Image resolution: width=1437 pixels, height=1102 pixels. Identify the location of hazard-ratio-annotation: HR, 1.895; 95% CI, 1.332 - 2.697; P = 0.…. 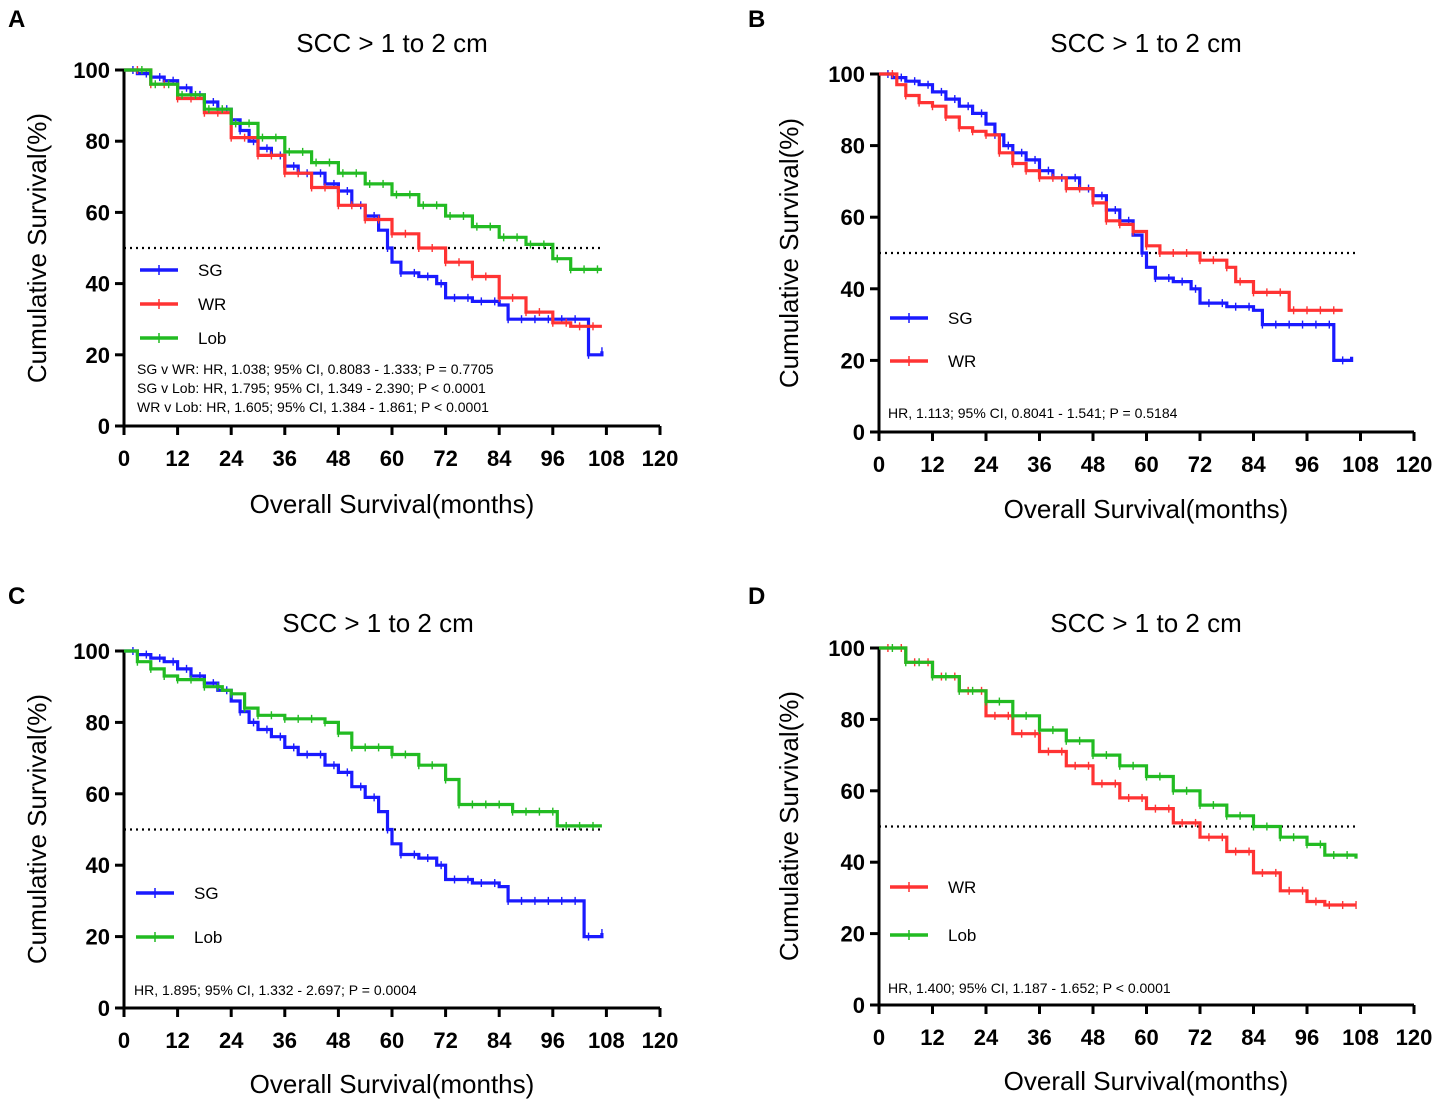
(275, 990).